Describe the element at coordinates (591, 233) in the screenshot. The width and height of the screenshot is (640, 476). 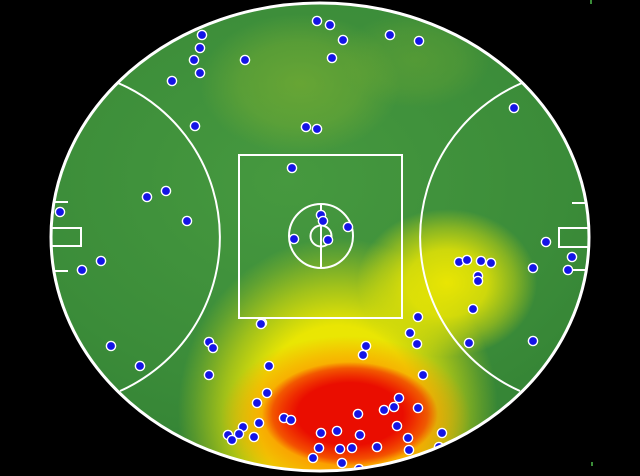
I see `edge-artifacts` at that location.